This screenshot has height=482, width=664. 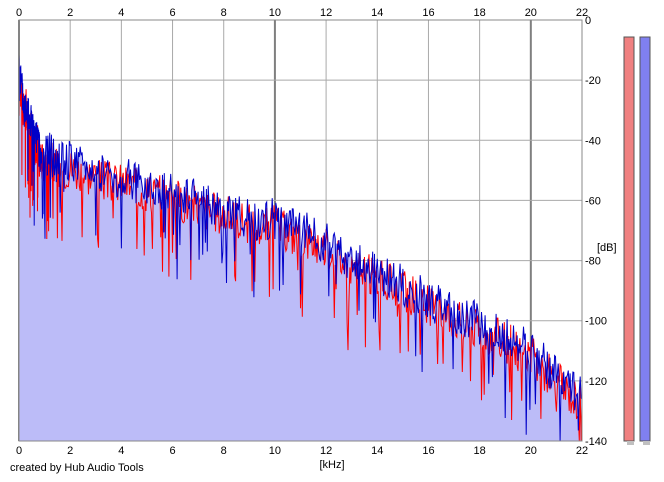 What do you see at coordinates (646, 443) in the screenshot?
I see `right-channel-meter-shadow` at bounding box center [646, 443].